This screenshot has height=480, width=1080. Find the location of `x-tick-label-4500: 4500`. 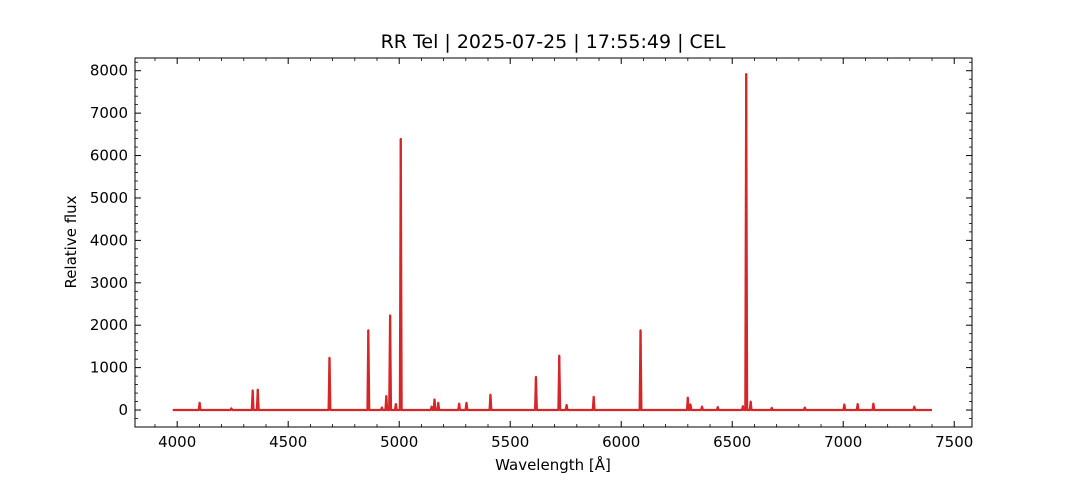

x-tick-label-4500: 4500 is located at coordinates (288, 442).